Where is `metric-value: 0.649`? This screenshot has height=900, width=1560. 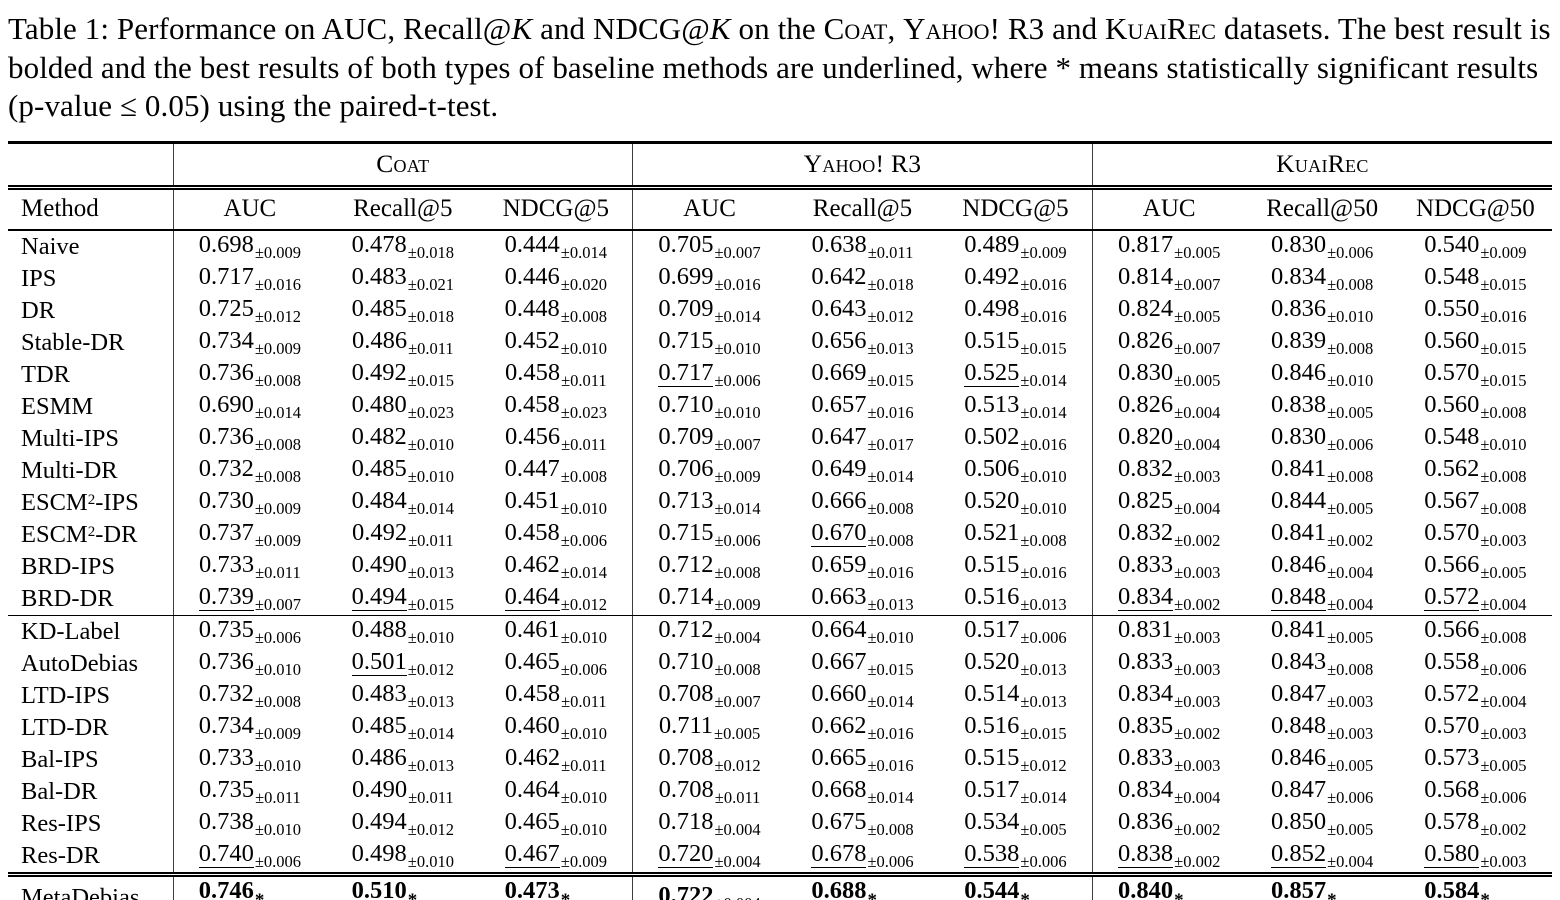 metric-value: 0.649 is located at coordinates (839, 468).